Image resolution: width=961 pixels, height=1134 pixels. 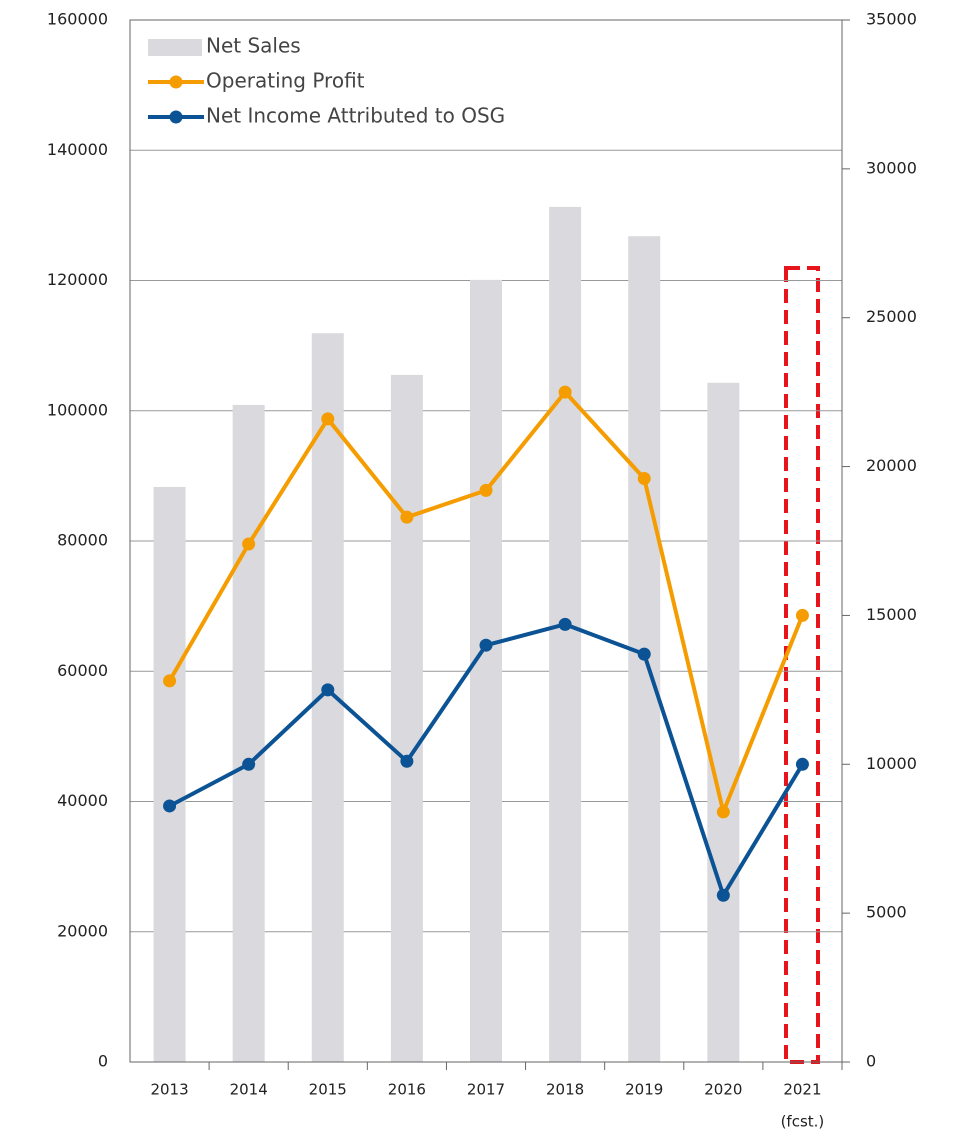 I want to click on y2-tick-label: 5000, so click(x=886, y=912).